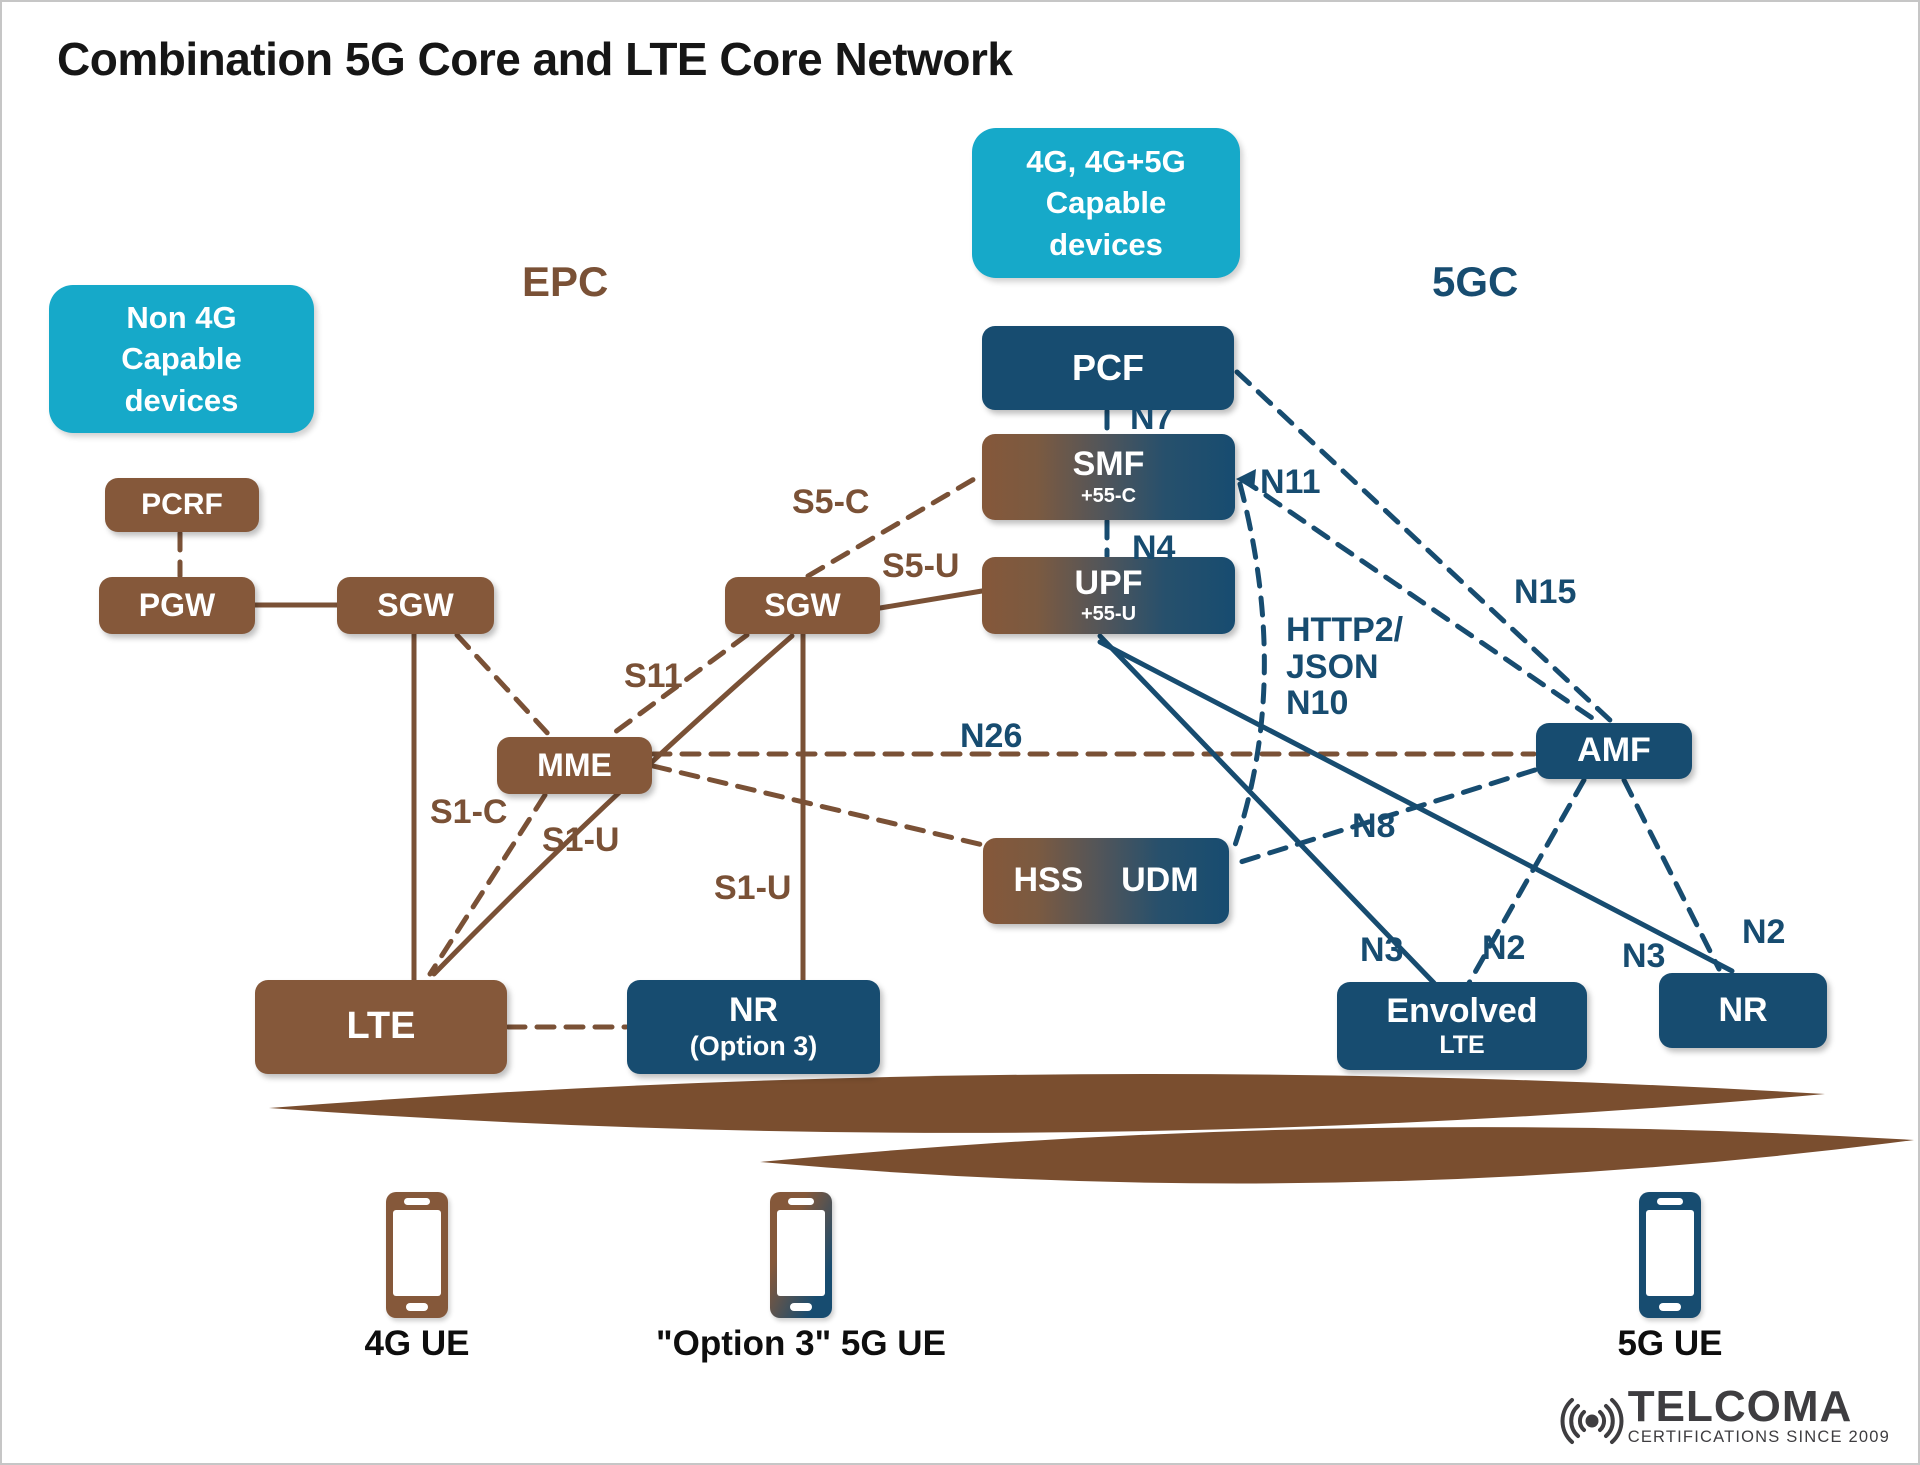 This screenshot has height=1465, width=1920. What do you see at coordinates (504, 686) in the screenshot?
I see `edge-sgw1-mme-s11` at bounding box center [504, 686].